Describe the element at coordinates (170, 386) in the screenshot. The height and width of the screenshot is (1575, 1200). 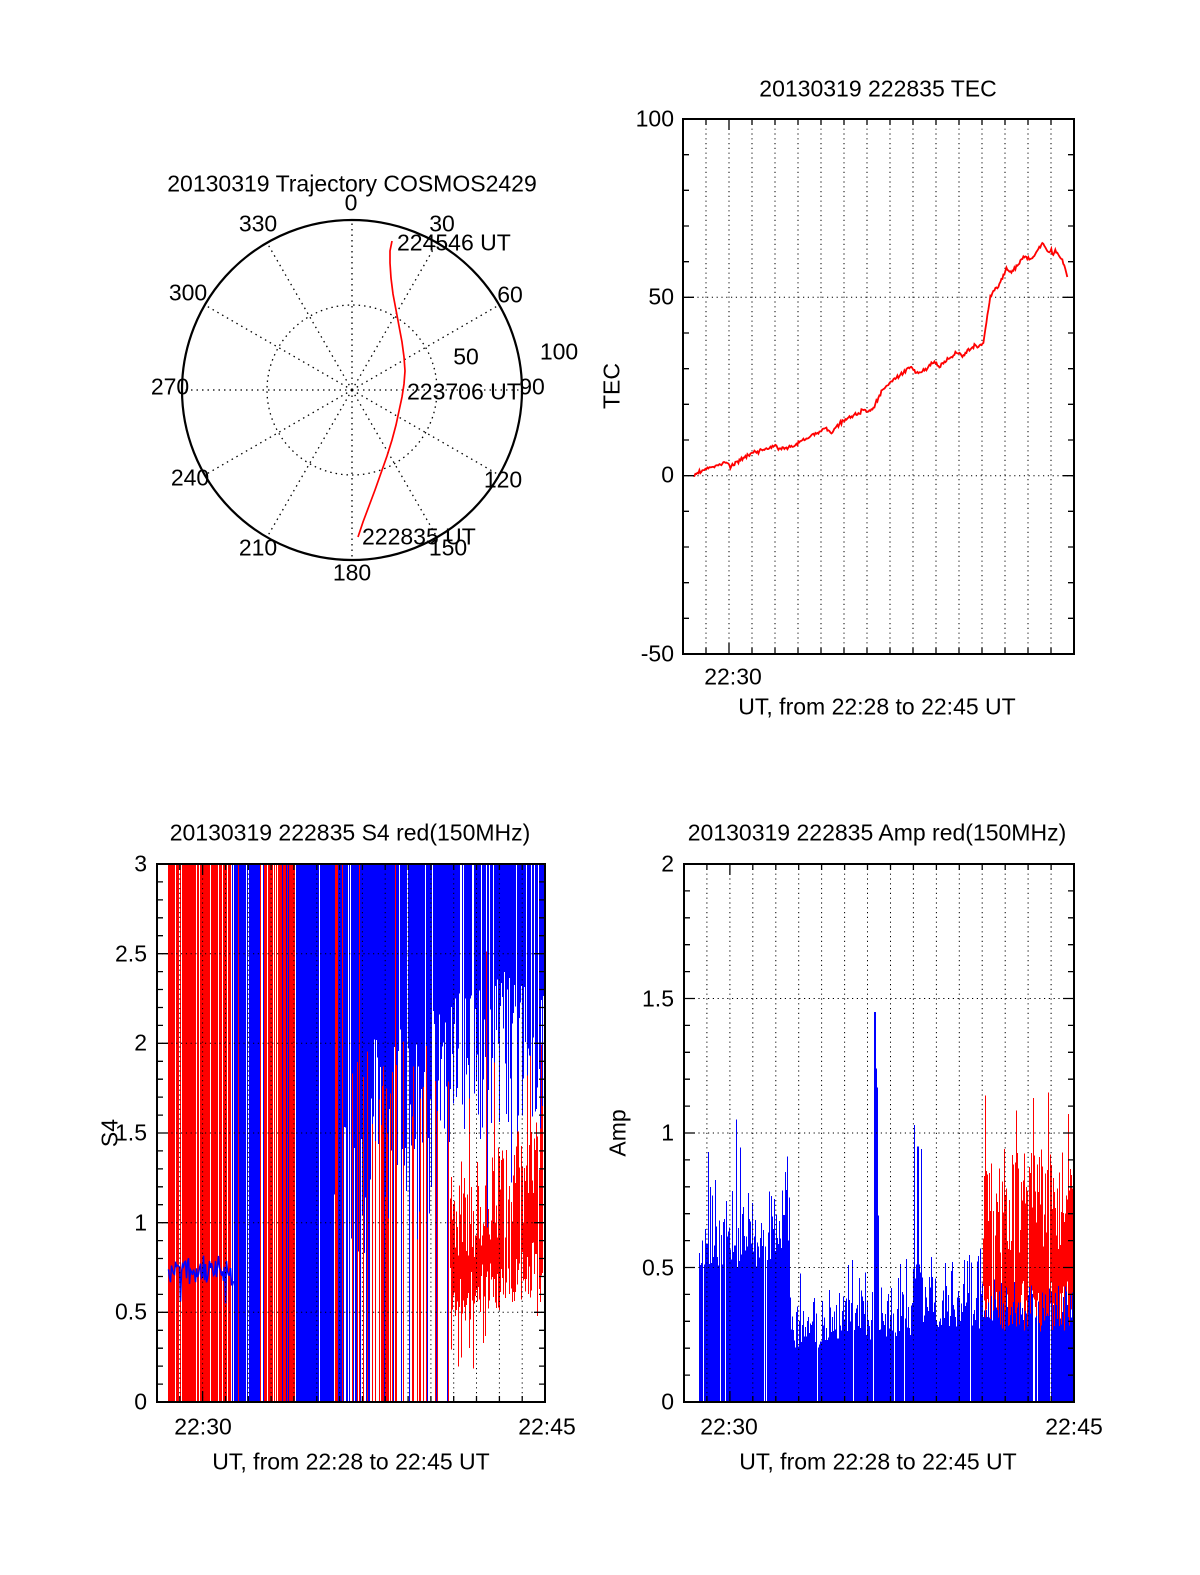
I see `azimuth-label-270: 270` at that location.